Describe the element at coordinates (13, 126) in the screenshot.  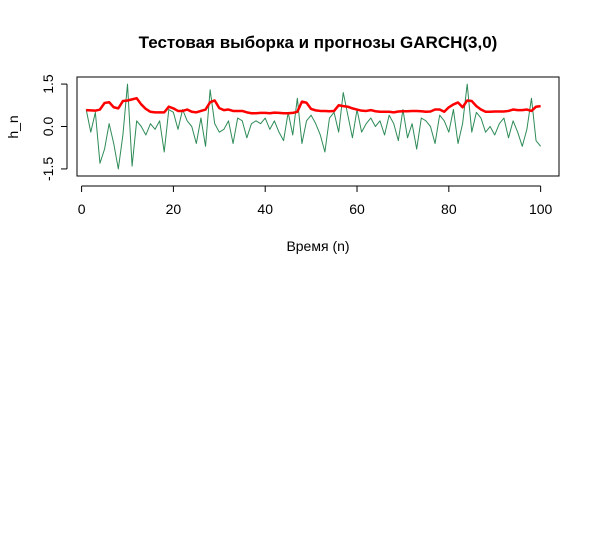
I see `y-axis-label: h_n` at that location.